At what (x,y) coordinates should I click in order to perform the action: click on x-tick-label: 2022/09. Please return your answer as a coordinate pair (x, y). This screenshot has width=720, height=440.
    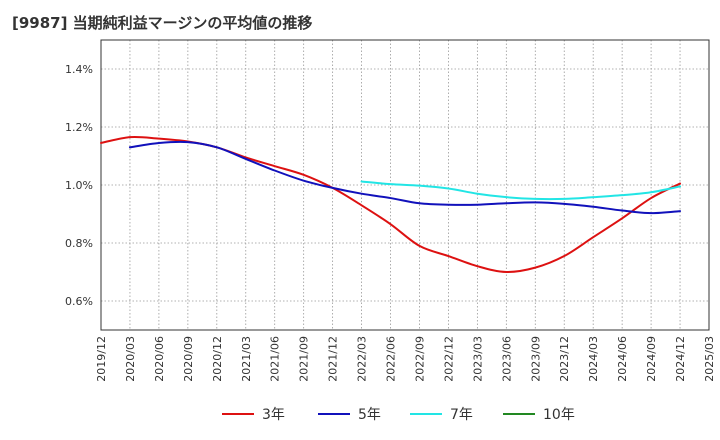
    Looking at the image, I should click on (419, 359).